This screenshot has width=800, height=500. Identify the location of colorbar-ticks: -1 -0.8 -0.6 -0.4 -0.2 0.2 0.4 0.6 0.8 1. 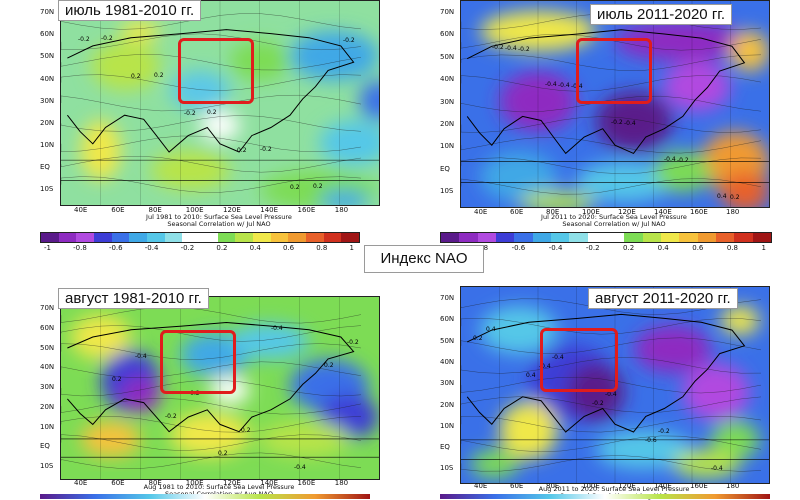
(199, 248).